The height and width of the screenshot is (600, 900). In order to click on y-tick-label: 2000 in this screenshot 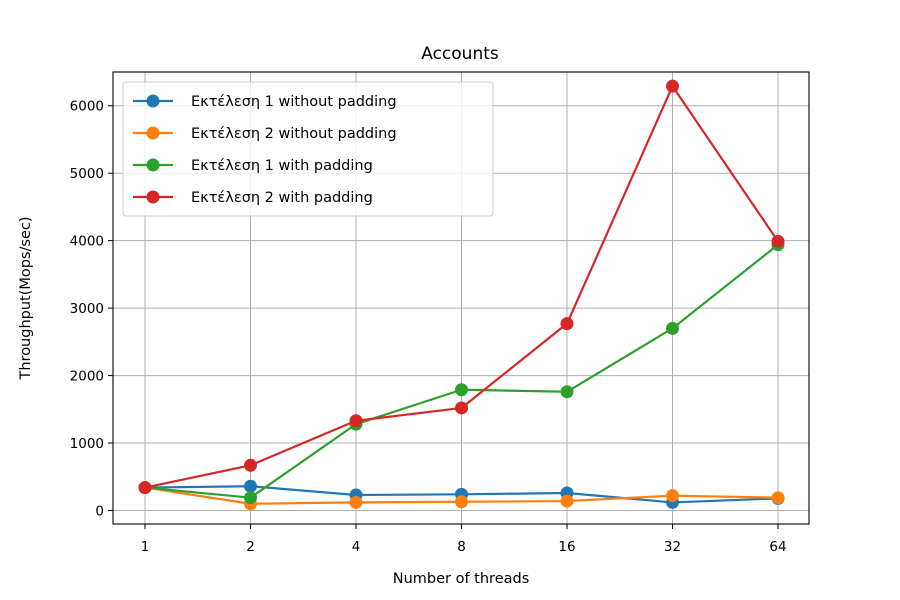, I will do `click(87, 377)`.